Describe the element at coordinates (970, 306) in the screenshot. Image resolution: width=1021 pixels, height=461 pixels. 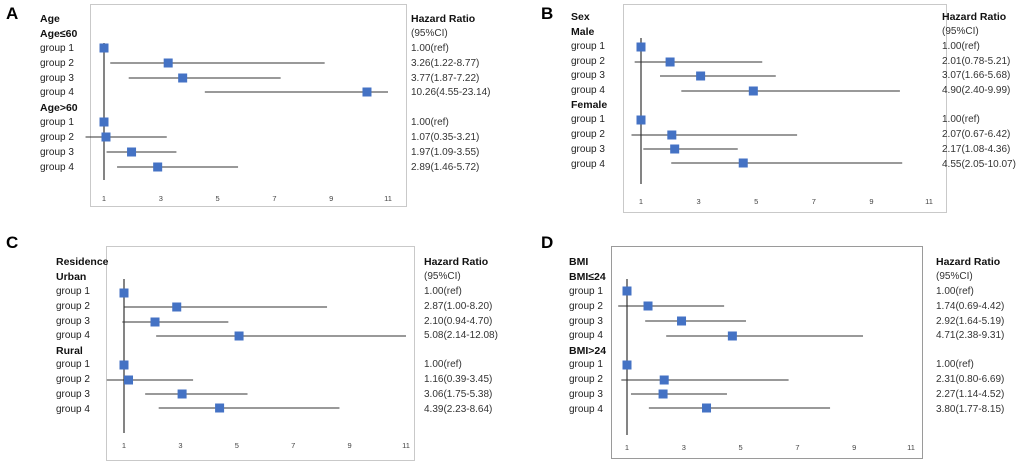
I see `hr-value: 1.74(0.69-4.42)` at that location.